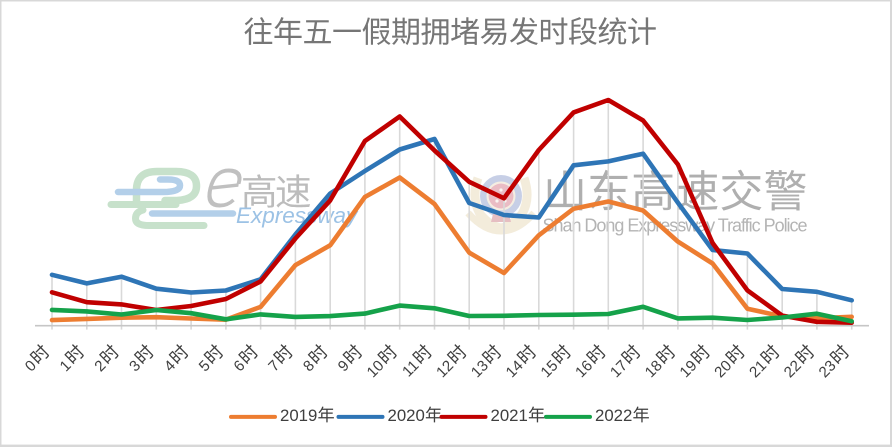 This screenshot has height=447, width=892. I want to click on svg-text:Shan Dong Expressway Traffic P: Shan Dong Expressway Traffic Police, so click(675, 226).